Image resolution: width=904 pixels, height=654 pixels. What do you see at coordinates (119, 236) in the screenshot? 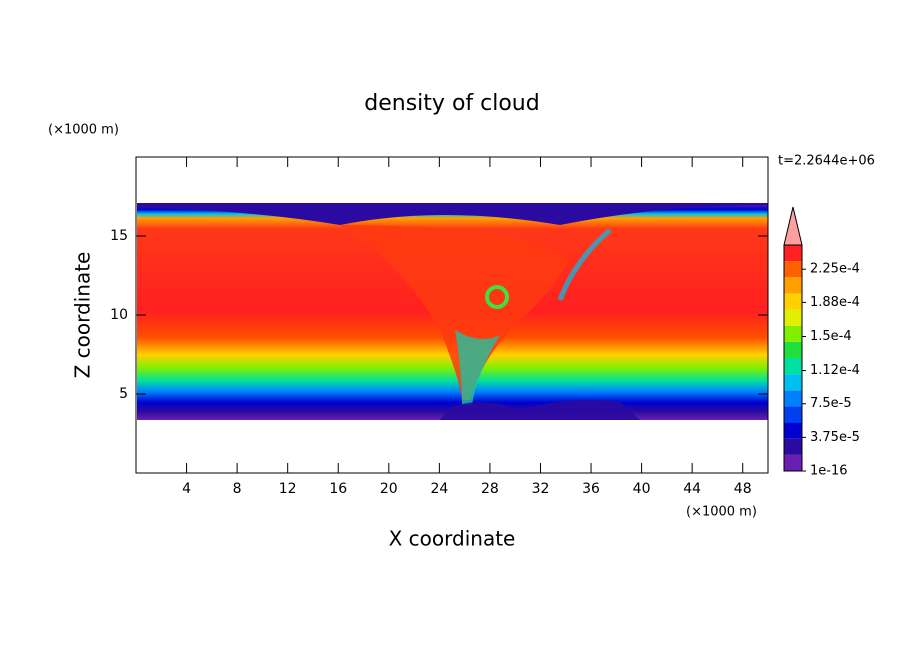
I see `y-tick-label: 15` at bounding box center [119, 236].